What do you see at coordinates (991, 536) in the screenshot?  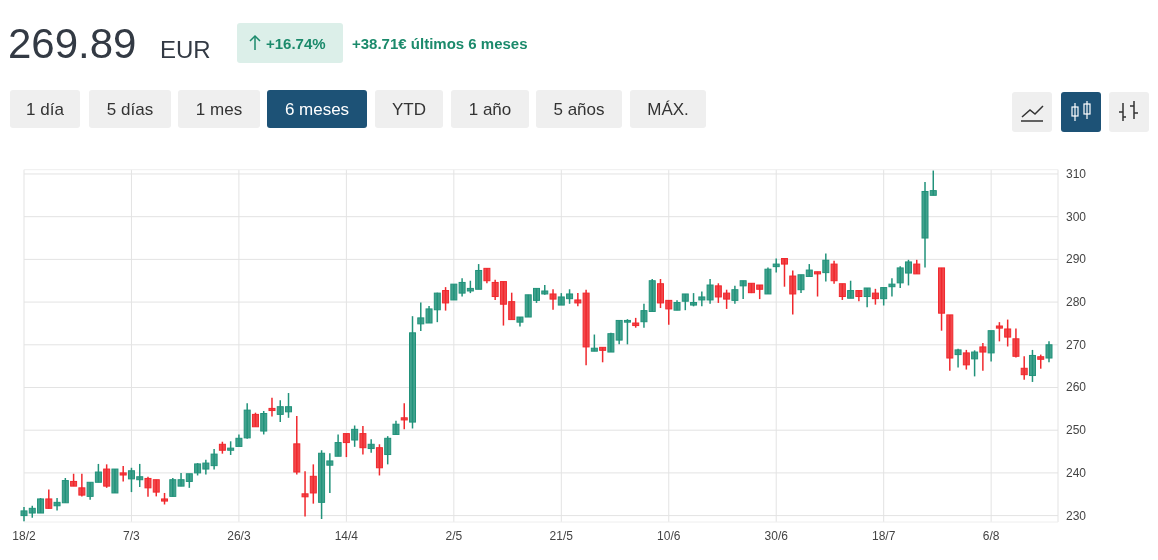 I see `x-tick-label: 6/8` at bounding box center [991, 536].